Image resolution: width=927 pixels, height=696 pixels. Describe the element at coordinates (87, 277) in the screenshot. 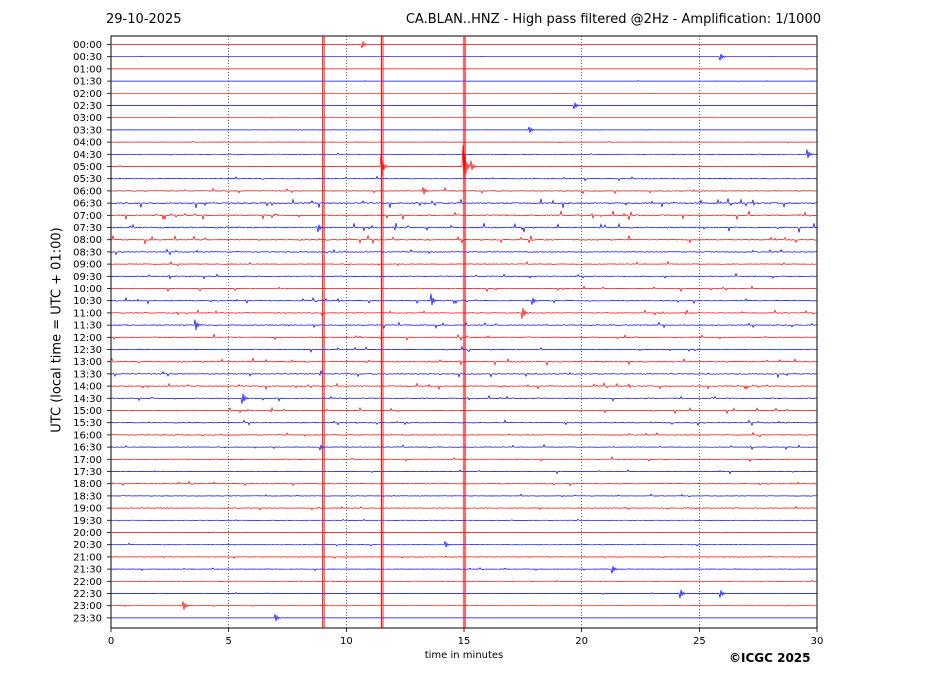

I see `row-label: 09:30` at that location.